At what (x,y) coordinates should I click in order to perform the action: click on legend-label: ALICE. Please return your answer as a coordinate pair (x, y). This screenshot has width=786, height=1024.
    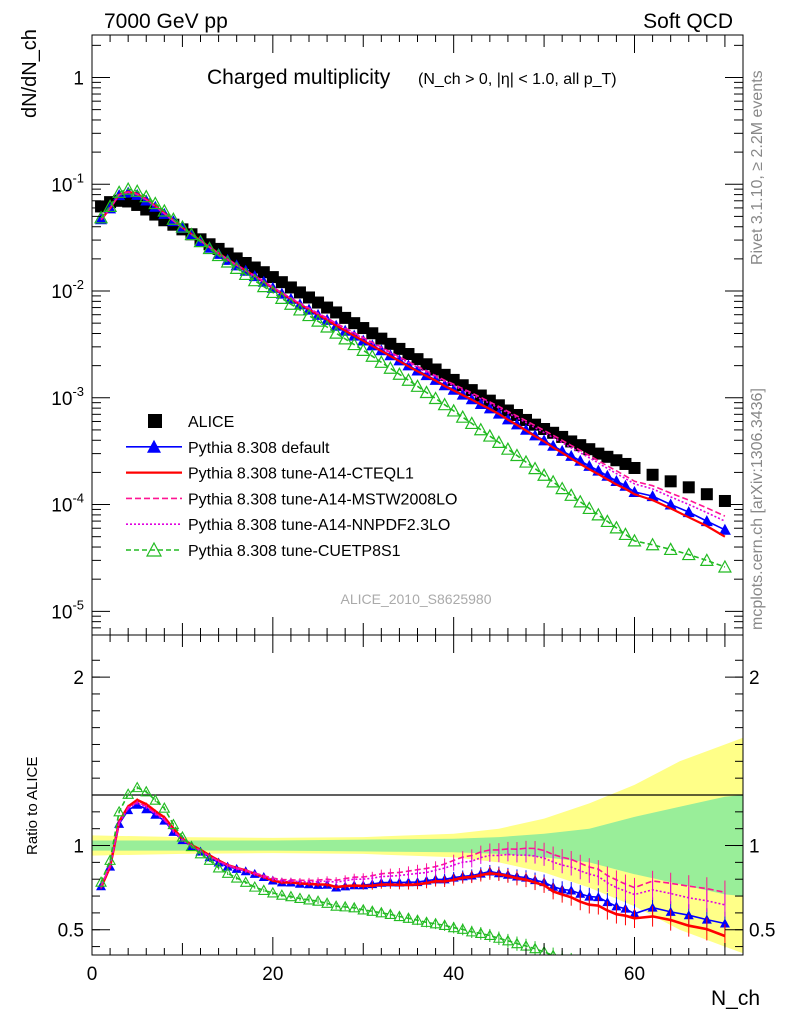
    Looking at the image, I should click on (211, 422).